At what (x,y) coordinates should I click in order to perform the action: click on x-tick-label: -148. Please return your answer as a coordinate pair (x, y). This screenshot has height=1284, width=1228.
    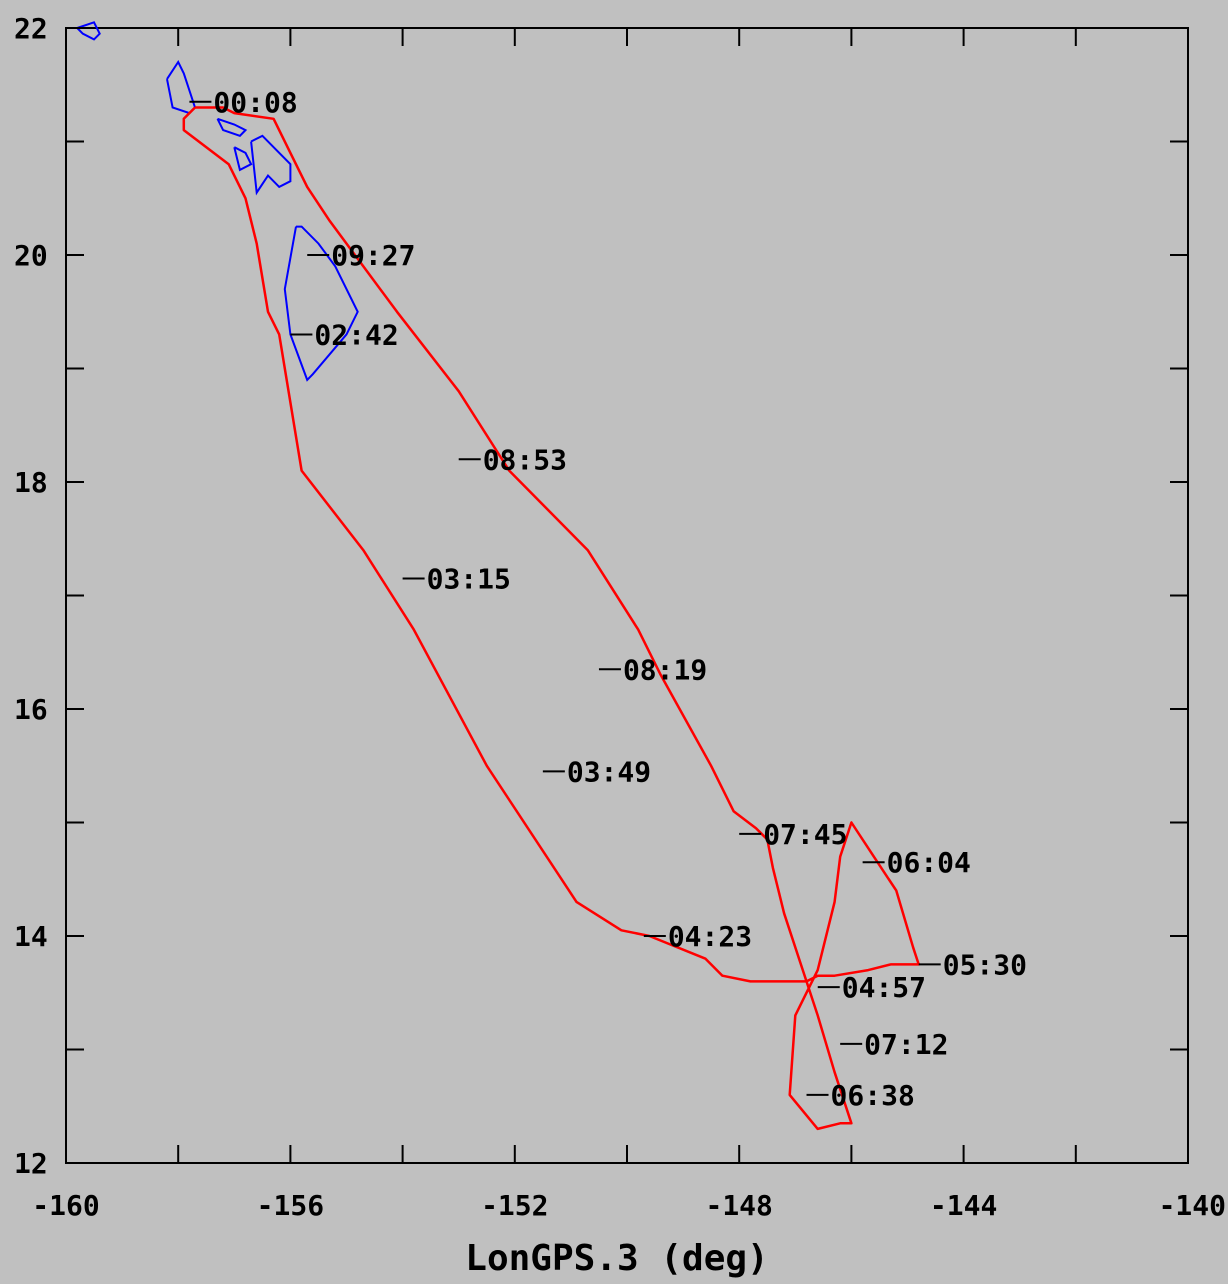
    Looking at the image, I should click on (738, 1205).